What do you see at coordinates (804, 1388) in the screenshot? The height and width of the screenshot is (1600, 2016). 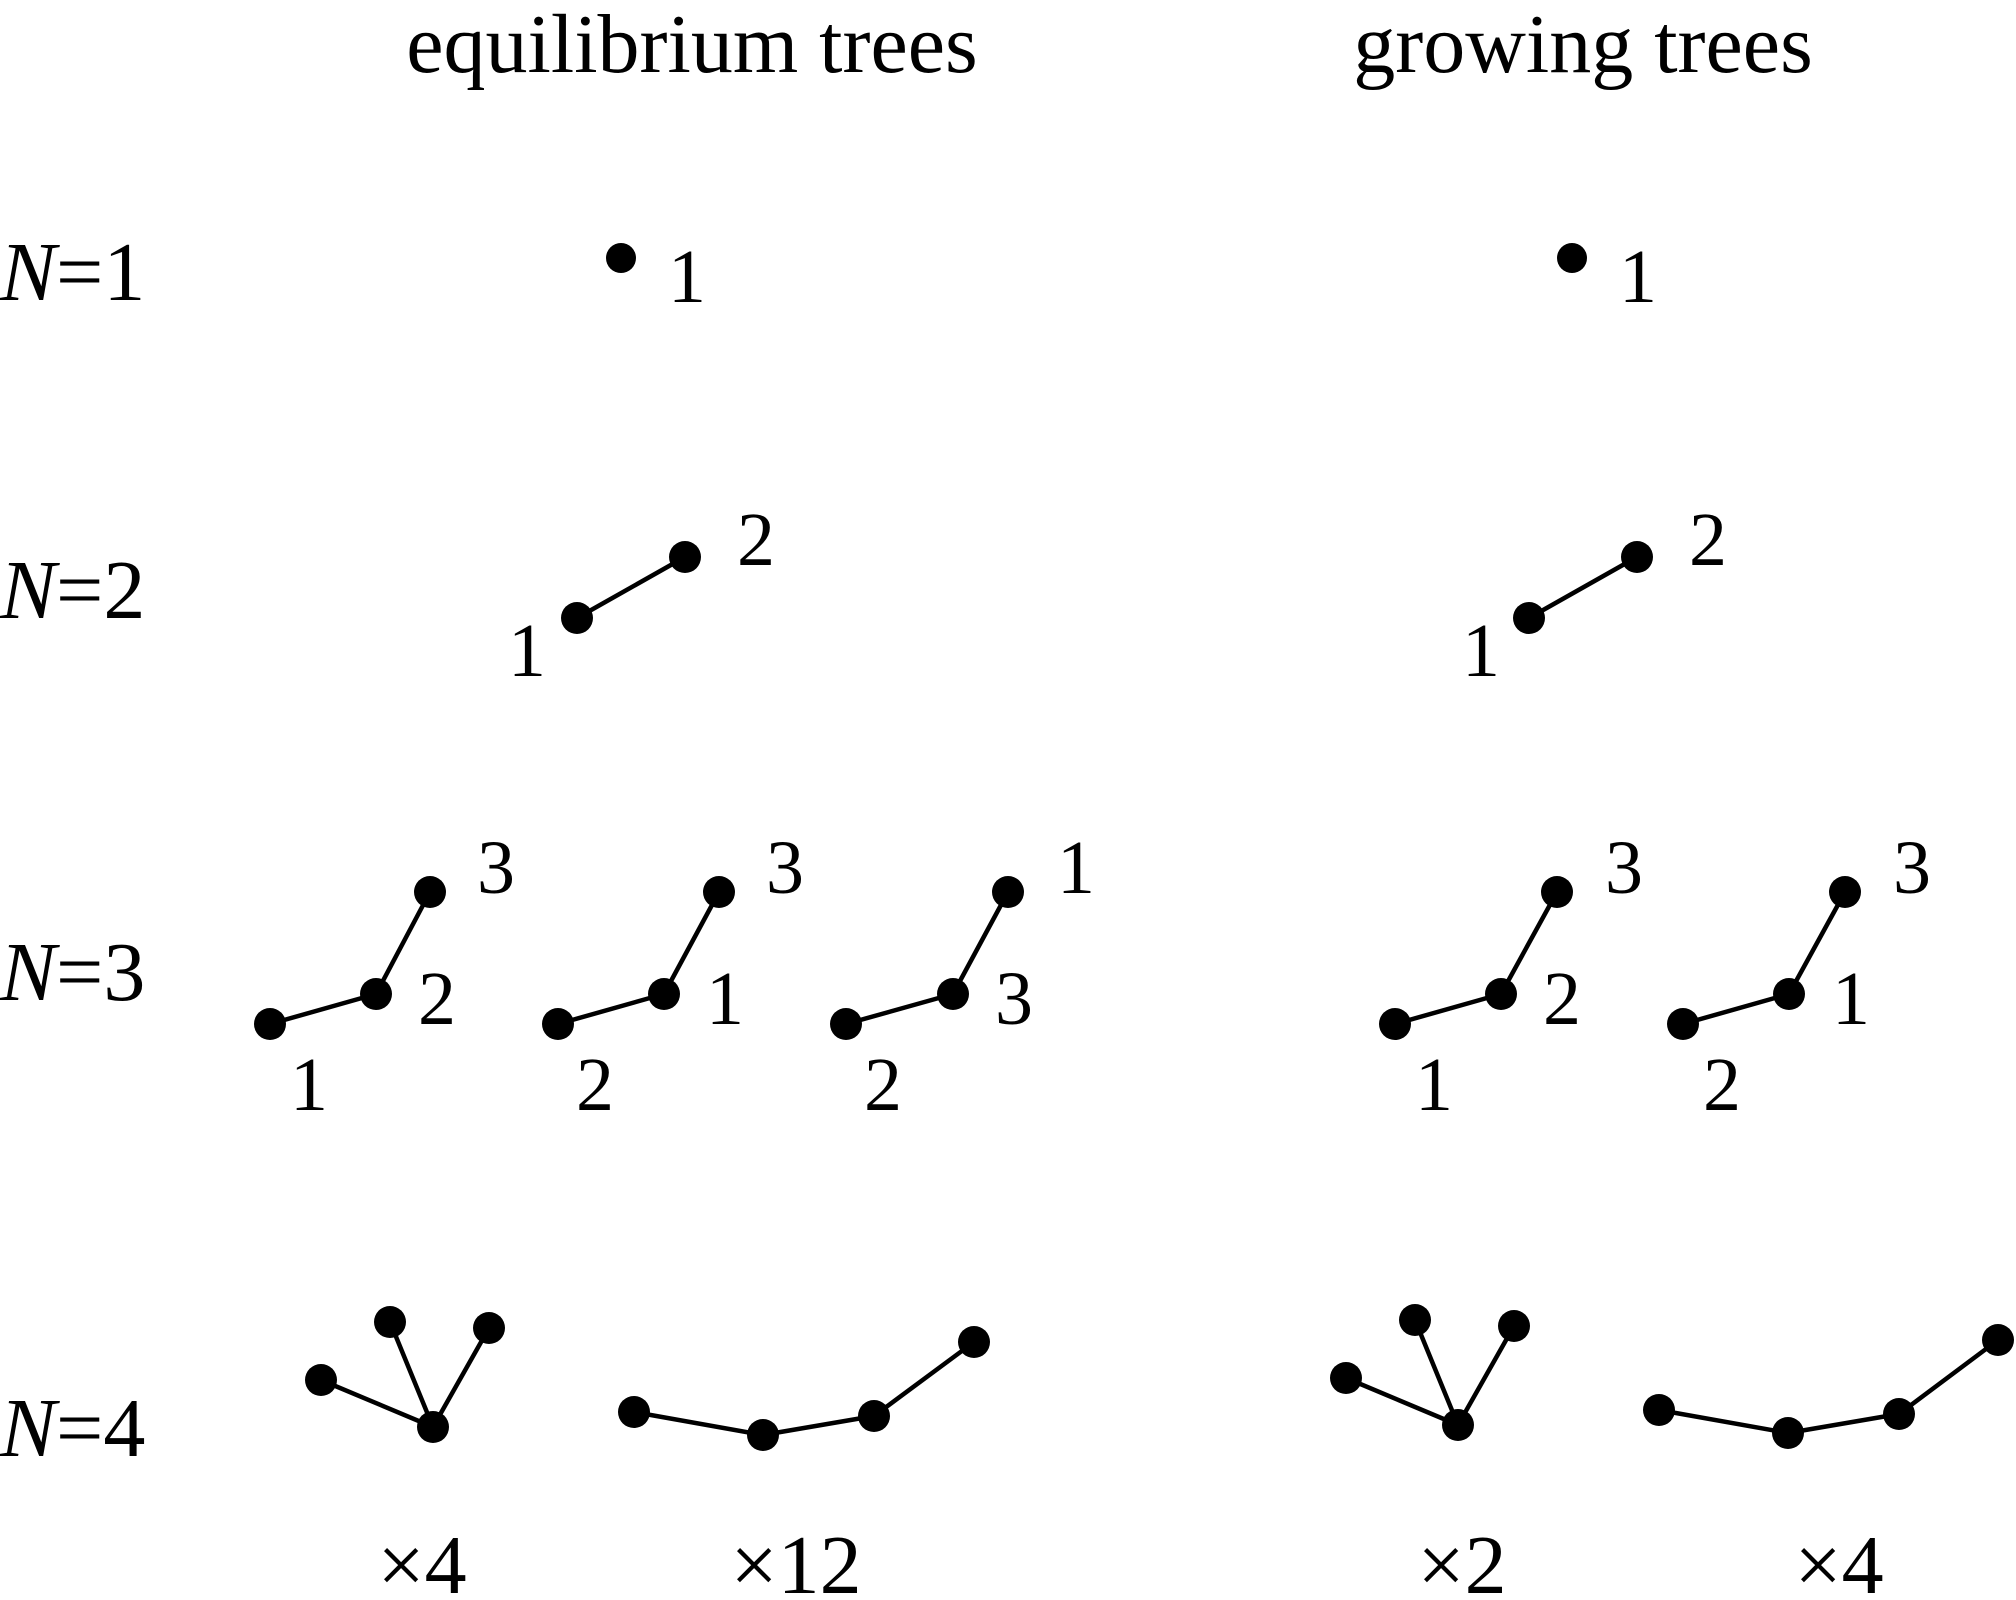 I see `eq-n4-chain-tree` at bounding box center [804, 1388].